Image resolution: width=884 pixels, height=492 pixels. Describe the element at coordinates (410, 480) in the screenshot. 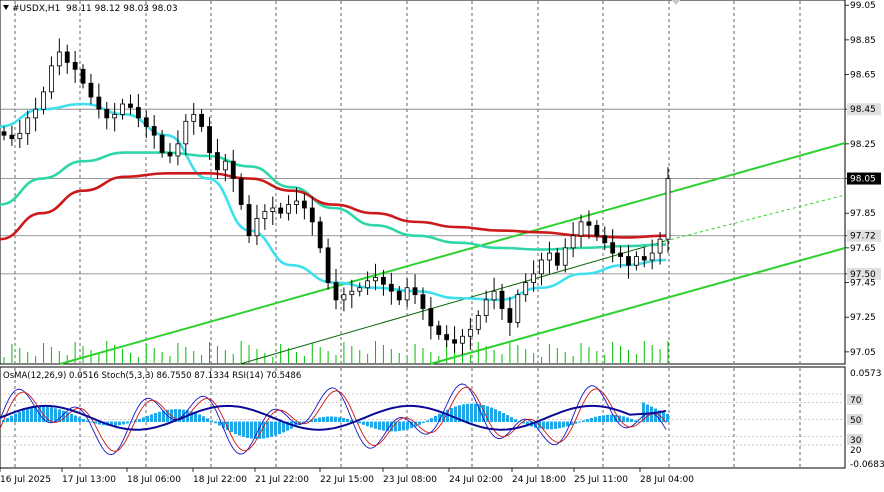

I see `time-tick-label: 23 Jul 08:00` at that location.